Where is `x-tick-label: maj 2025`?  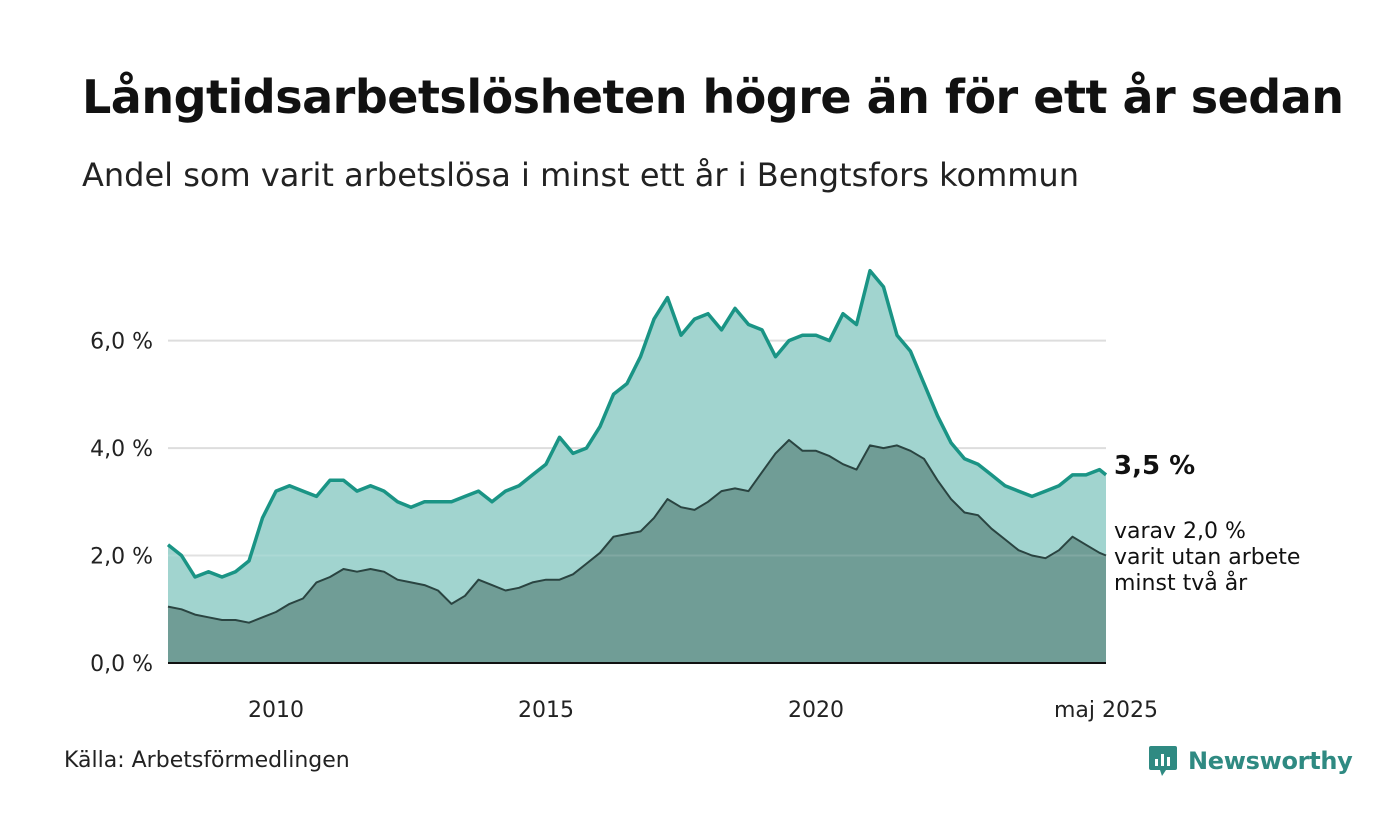
x-tick-label: maj 2025 is located at coordinates (1106, 710).